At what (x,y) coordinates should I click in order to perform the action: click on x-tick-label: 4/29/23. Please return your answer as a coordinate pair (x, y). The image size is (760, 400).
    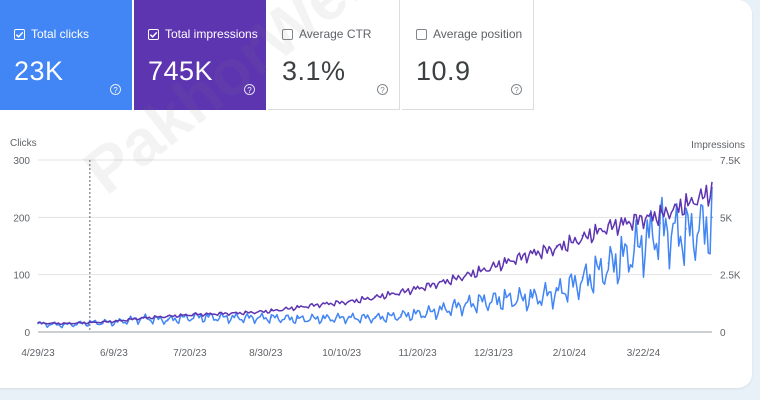
    Looking at the image, I should click on (38, 353).